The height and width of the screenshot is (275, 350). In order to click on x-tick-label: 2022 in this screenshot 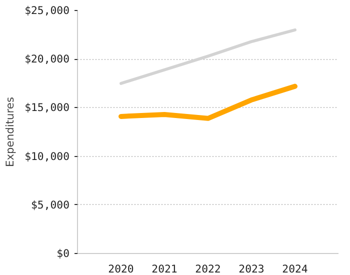, I will do `click(208, 268)`.